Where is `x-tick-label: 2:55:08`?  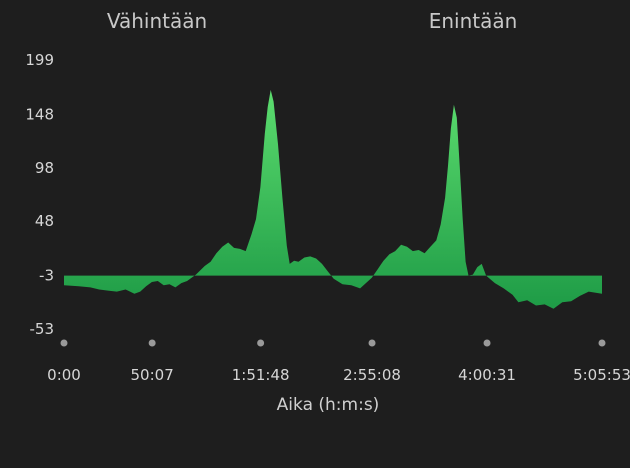 x-tick-label: 2:55:08 is located at coordinates (372, 375).